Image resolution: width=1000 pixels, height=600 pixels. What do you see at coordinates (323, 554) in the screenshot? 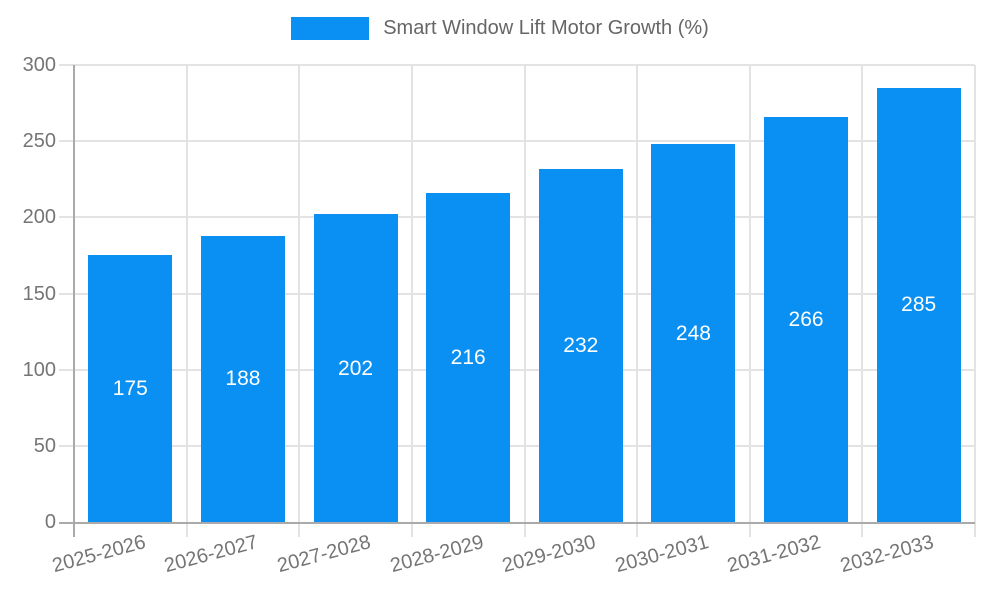
I see `x-axis-category-label: 2027-2028` at bounding box center [323, 554].